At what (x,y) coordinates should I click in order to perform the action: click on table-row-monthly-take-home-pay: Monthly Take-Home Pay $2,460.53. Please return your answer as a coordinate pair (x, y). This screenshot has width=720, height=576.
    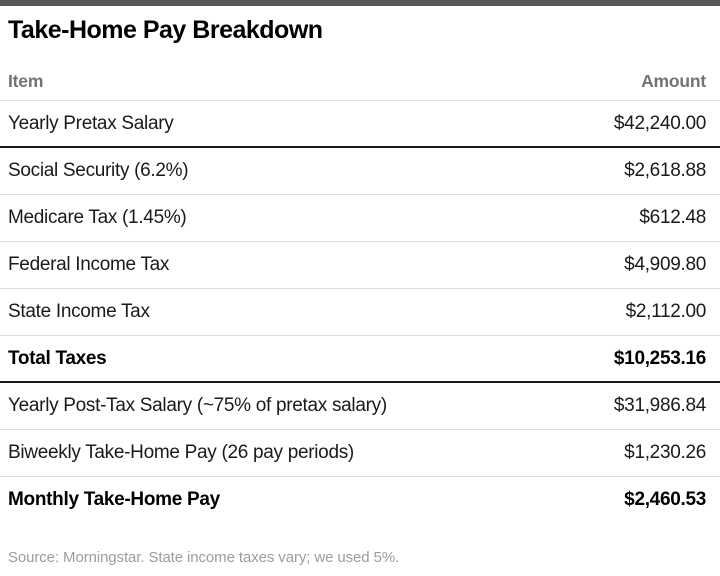
    Looking at the image, I should click on (360, 500).